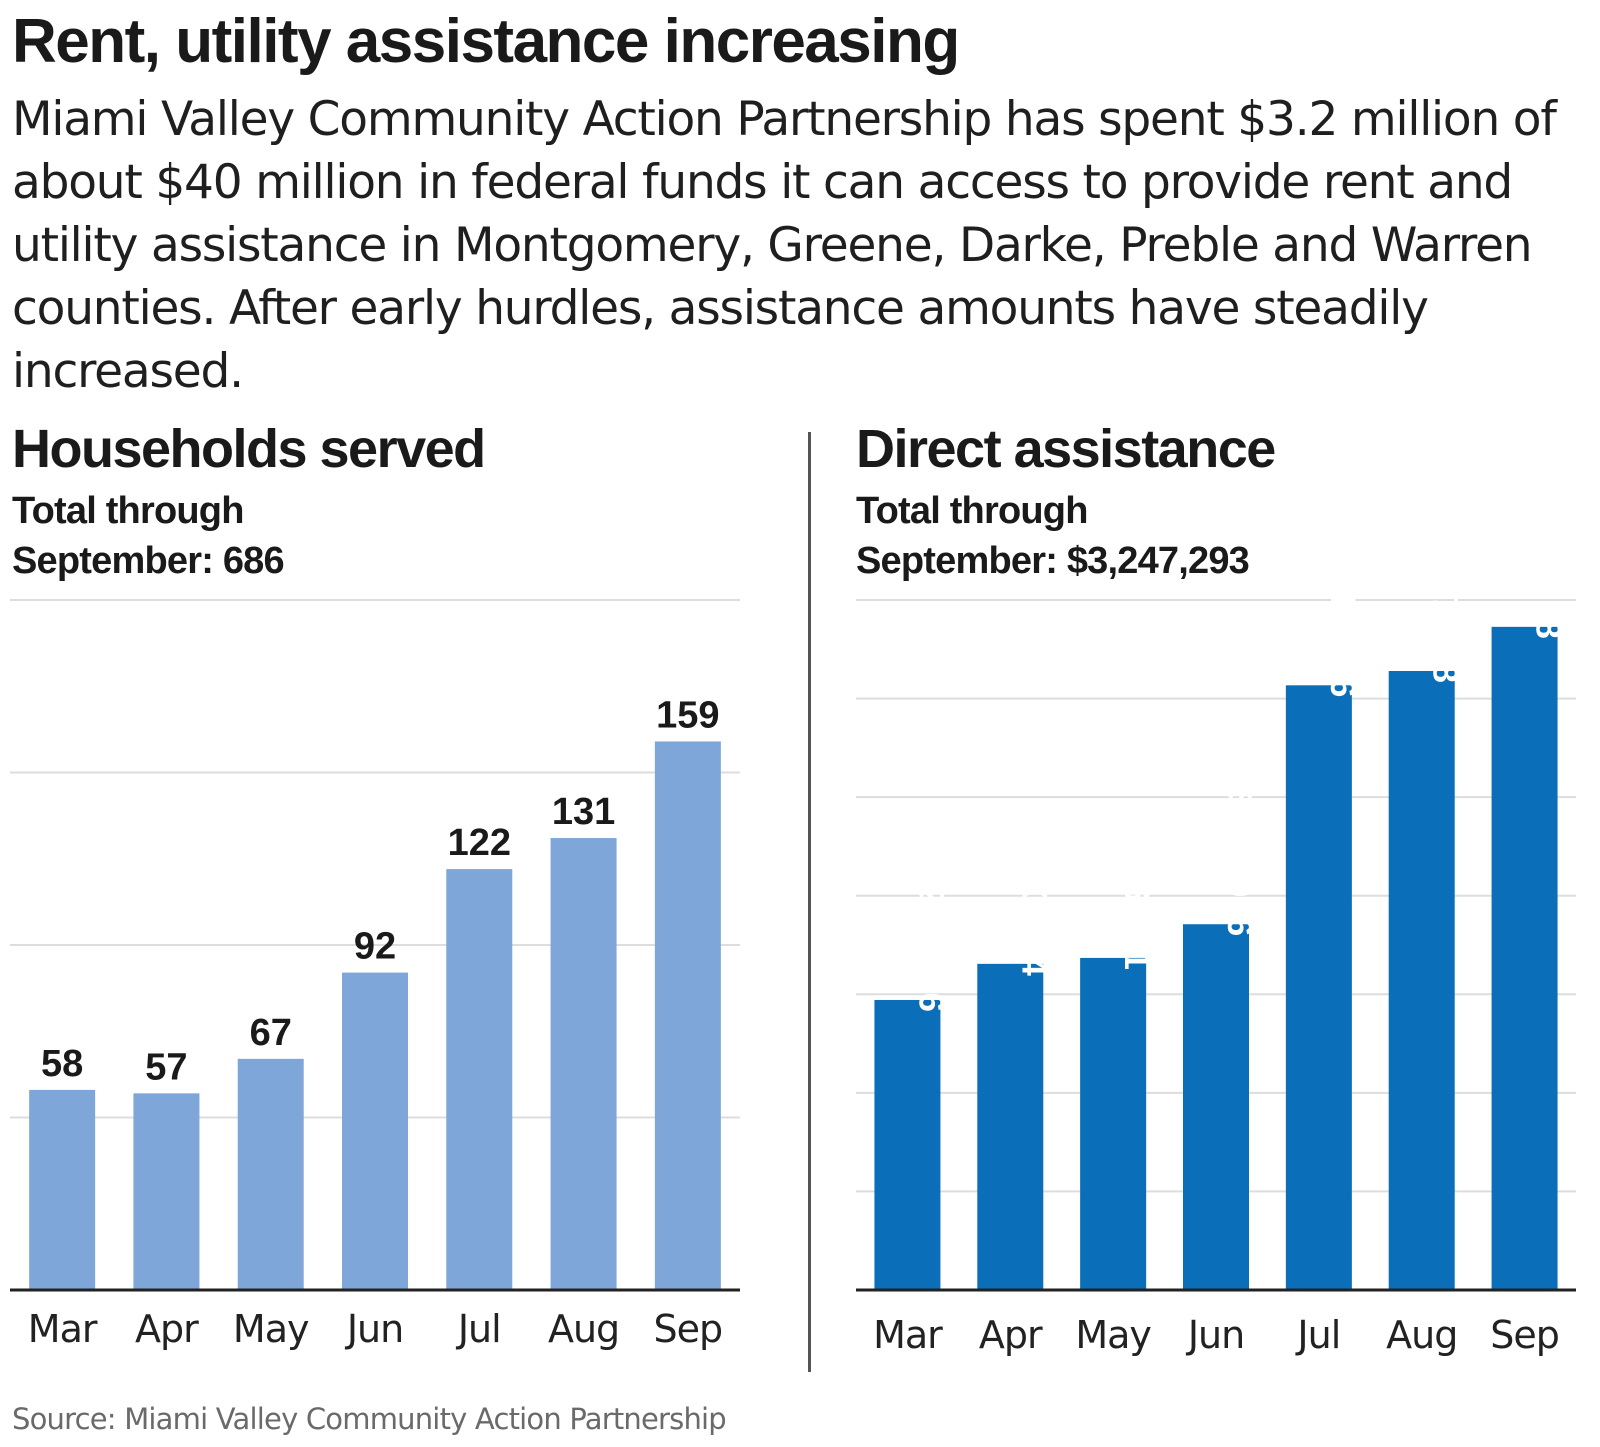 The height and width of the screenshot is (1447, 1600). I want to click on assistance-bar-aug, so click(1421, 980).